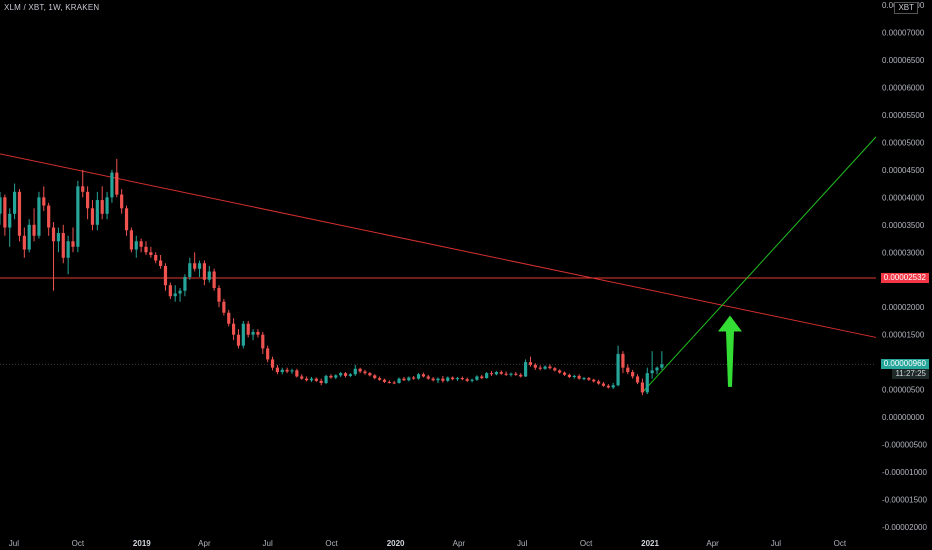 The width and height of the screenshot is (932, 550). I want to click on price-tick-label: -0.00002000, so click(904, 527).